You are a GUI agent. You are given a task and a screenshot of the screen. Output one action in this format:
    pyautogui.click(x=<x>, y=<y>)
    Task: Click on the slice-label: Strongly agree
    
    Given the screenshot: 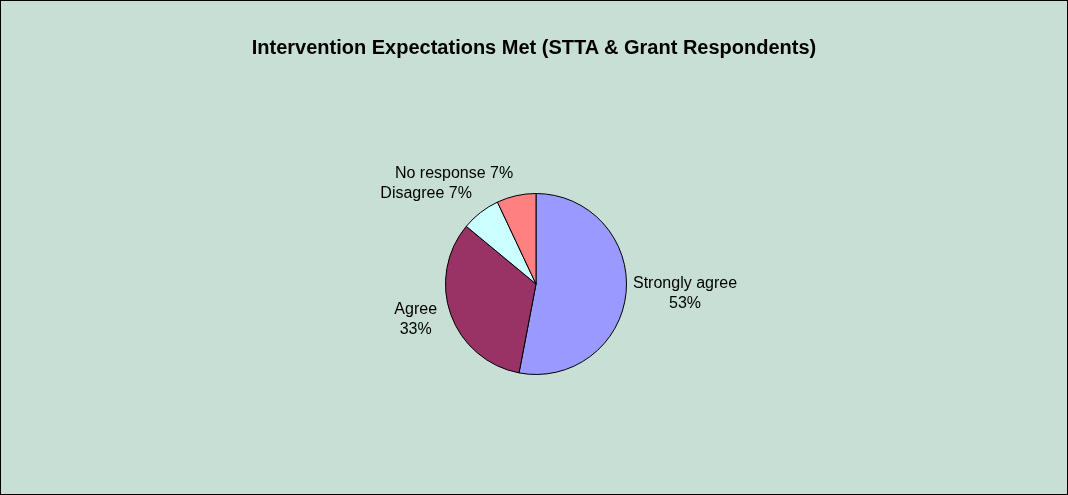 What is the action you would take?
    pyautogui.click(x=685, y=283)
    